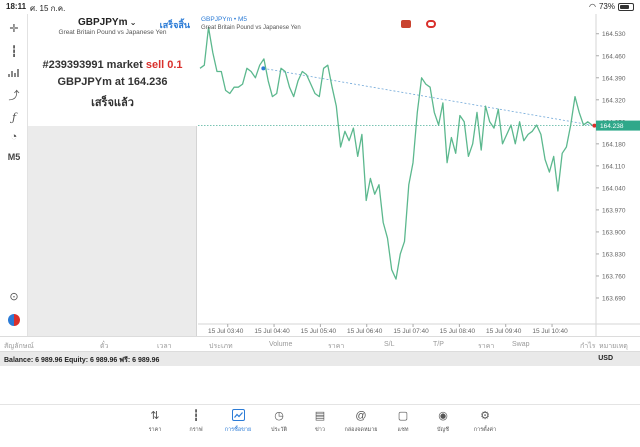 Image resolution: width=640 pixels, height=447 pixels. I want to click on current-price-label: 164.238, so click(612, 126).